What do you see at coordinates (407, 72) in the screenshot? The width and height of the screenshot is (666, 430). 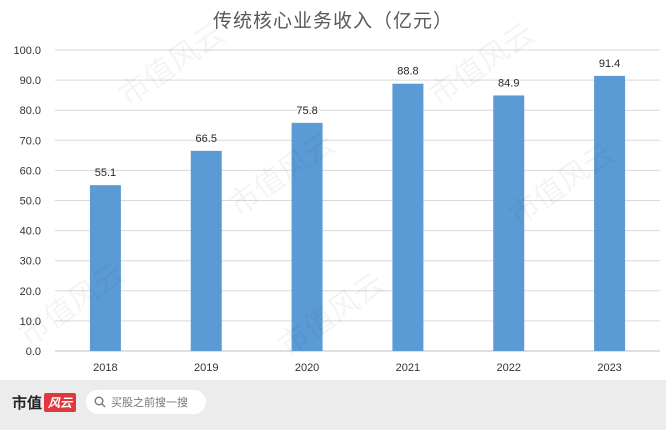 I see `data-label: 88.8` at bounding box center [407, 72].